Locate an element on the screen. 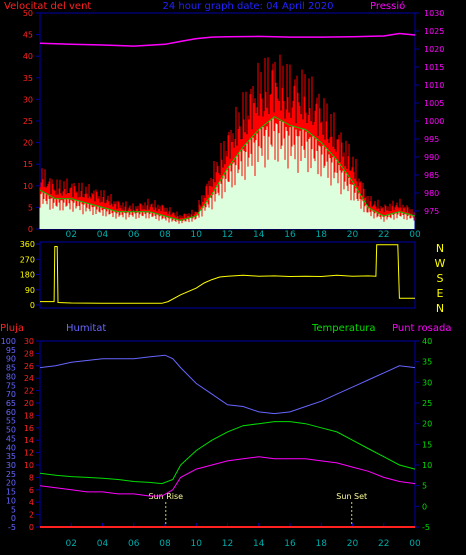 The image size is (466, 555). humidity-y-tick-label: -5 is located at coordinates (12, 527).